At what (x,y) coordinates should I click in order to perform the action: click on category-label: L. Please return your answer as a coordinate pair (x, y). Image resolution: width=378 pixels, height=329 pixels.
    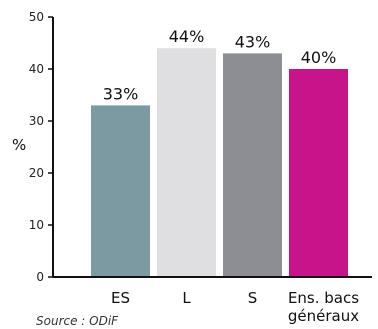
    Looking at the image, I should click on (186, 298).